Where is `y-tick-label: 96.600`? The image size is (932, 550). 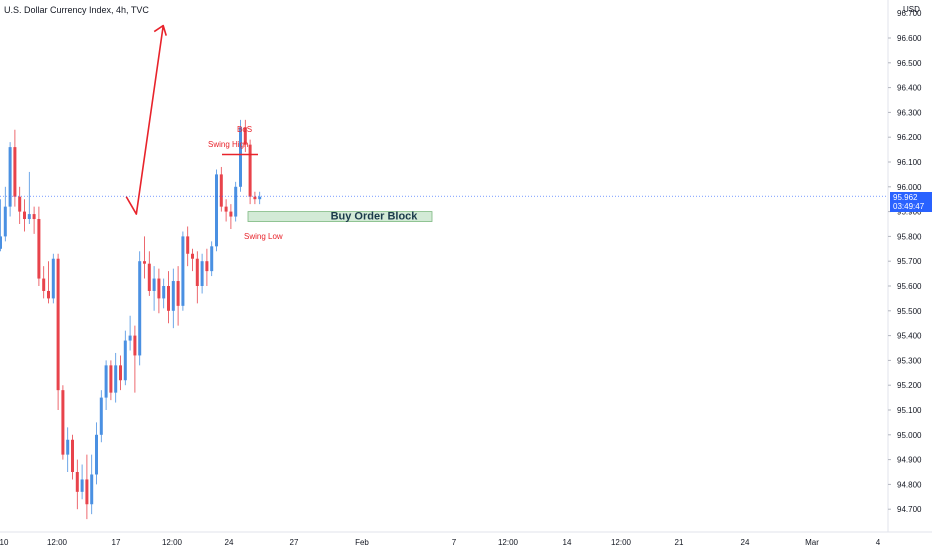
y-tick-label: 96.600 is located at coordinates (909, 38).